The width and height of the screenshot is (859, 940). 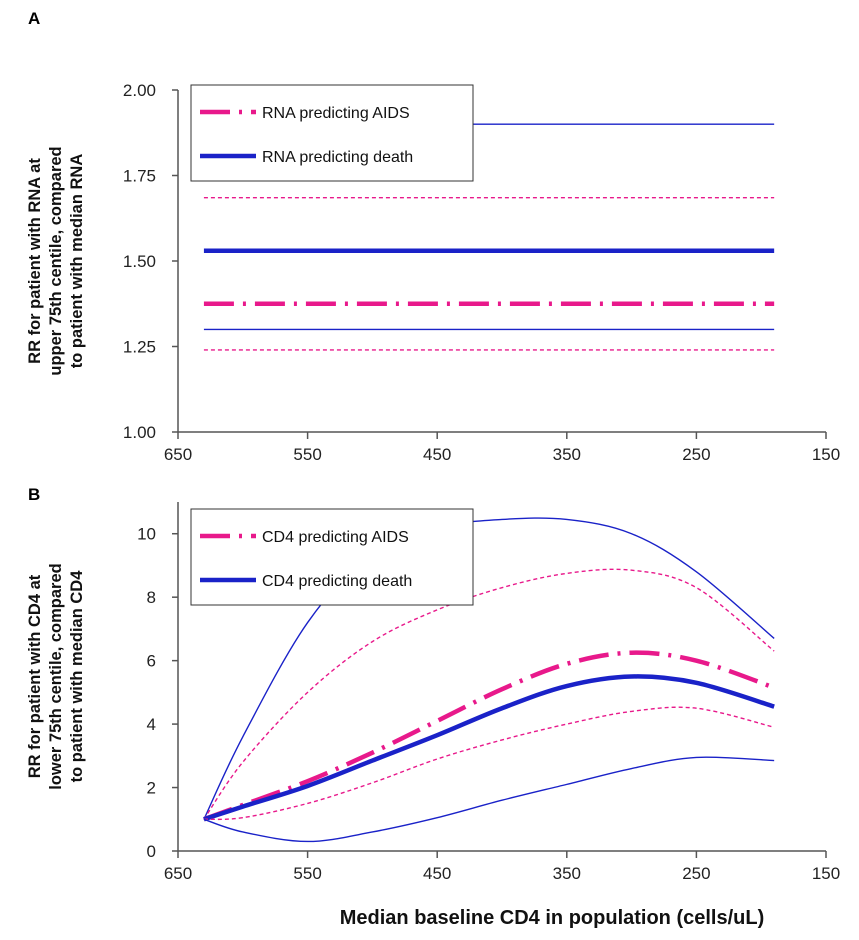 I want to click on y-tick-label: 1.75, so click(x=139, y=176).